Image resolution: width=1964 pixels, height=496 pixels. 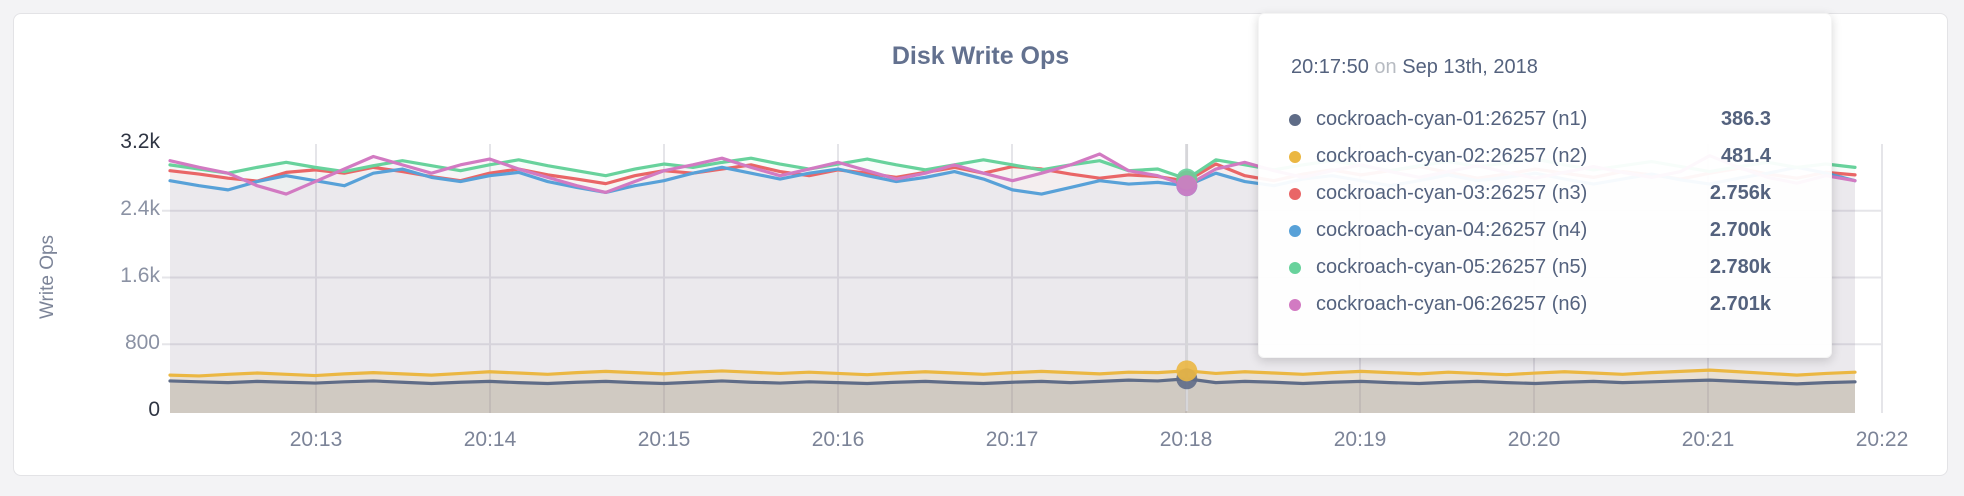 I want to click on x-tick-label: 20:16, so click(x=838, y=439).